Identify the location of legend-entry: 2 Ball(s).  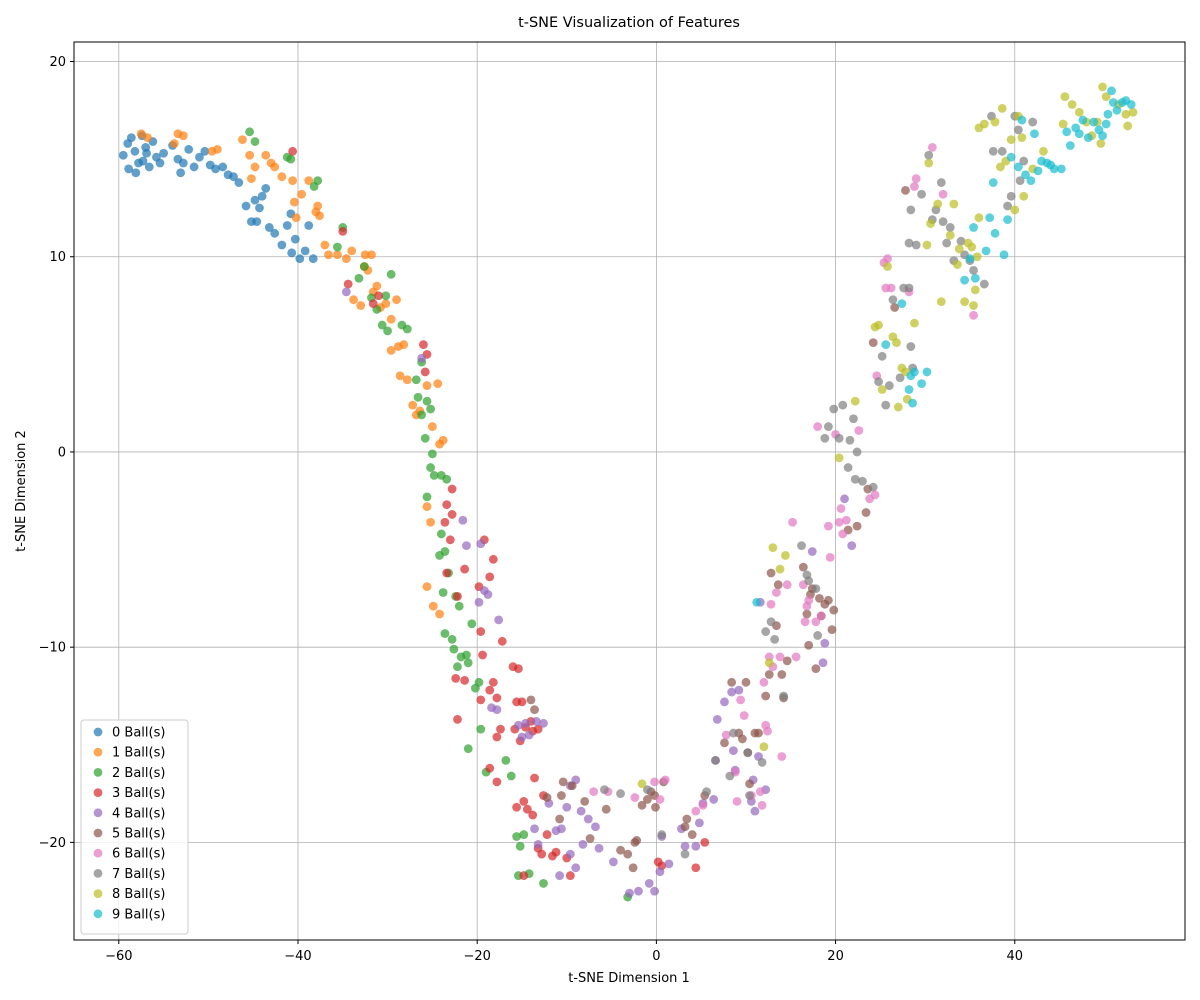
(138, 773).